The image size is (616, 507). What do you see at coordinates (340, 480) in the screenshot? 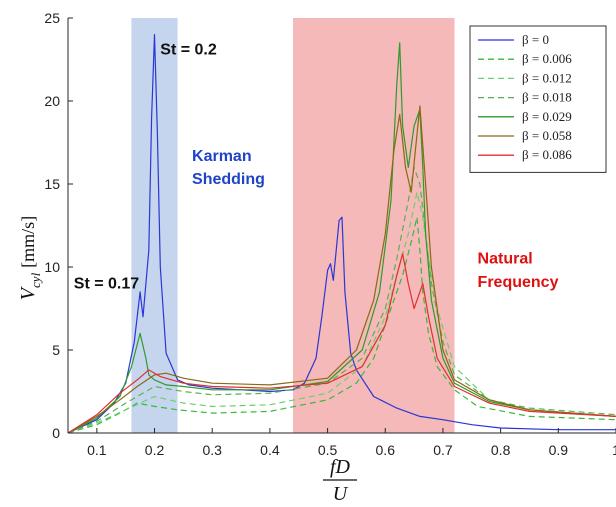
I see `x-axis-label: fD U` at bounding box center [340, 480].